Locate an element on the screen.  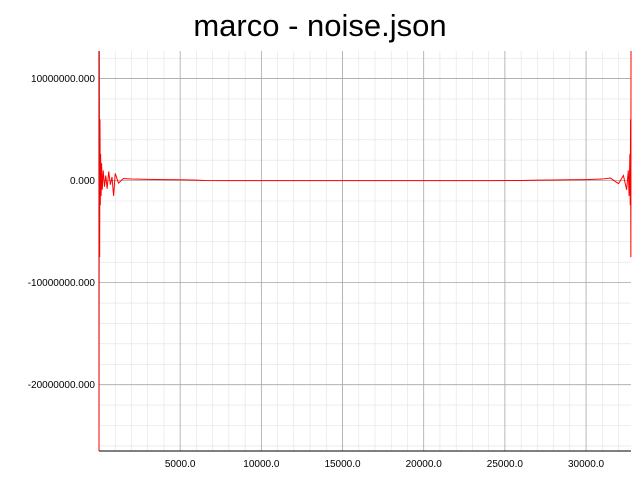
y-tick-label: -10000000.000 is located at coordinates (62, 283).